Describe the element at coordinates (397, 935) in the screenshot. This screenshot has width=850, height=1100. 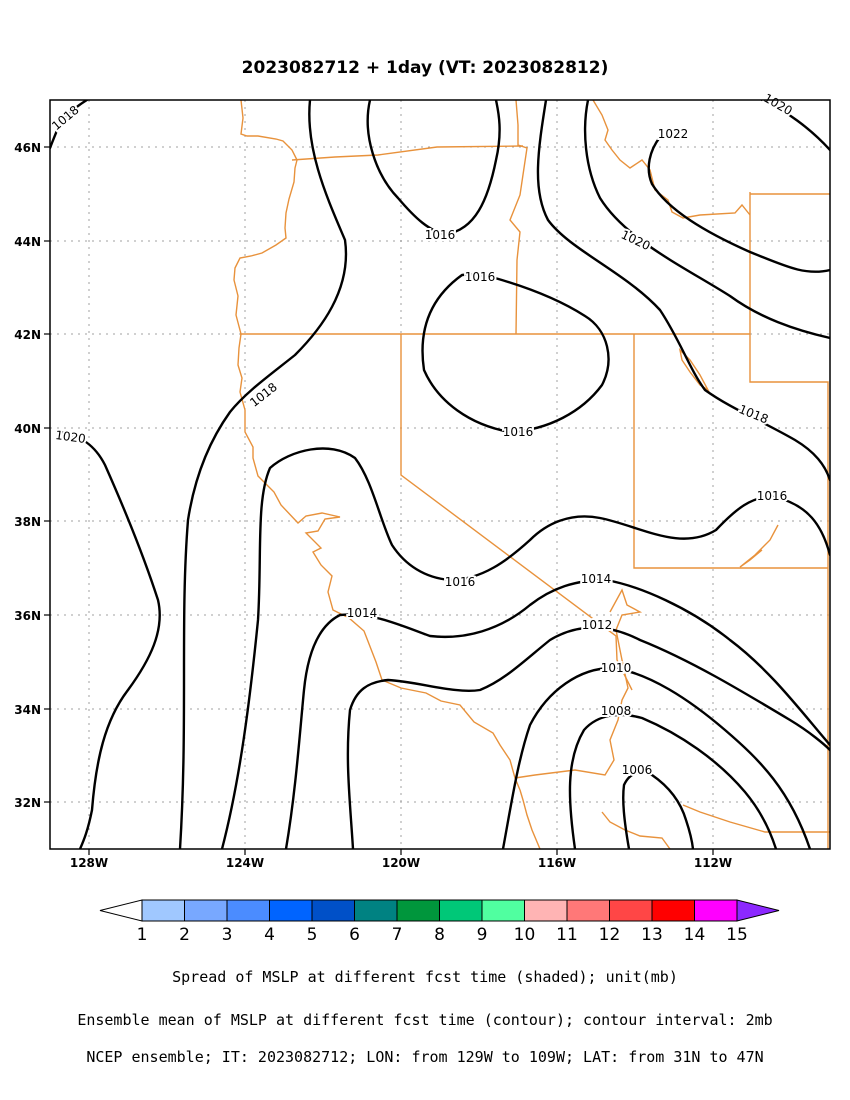
I see `colorbar-tick-label: 7` at that location.